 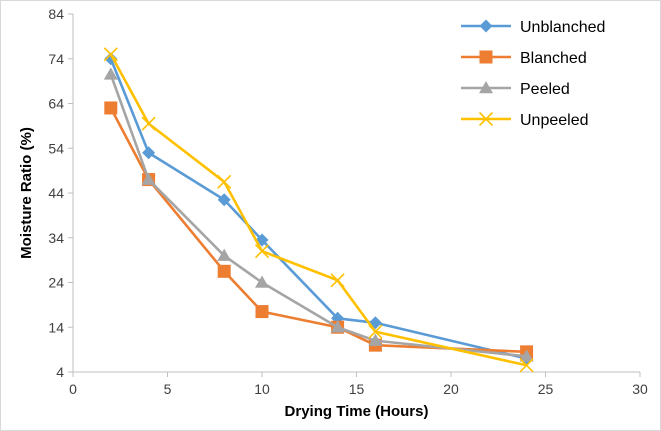 I want to click on x-tick-label: 5, so click(x=168, y=389).